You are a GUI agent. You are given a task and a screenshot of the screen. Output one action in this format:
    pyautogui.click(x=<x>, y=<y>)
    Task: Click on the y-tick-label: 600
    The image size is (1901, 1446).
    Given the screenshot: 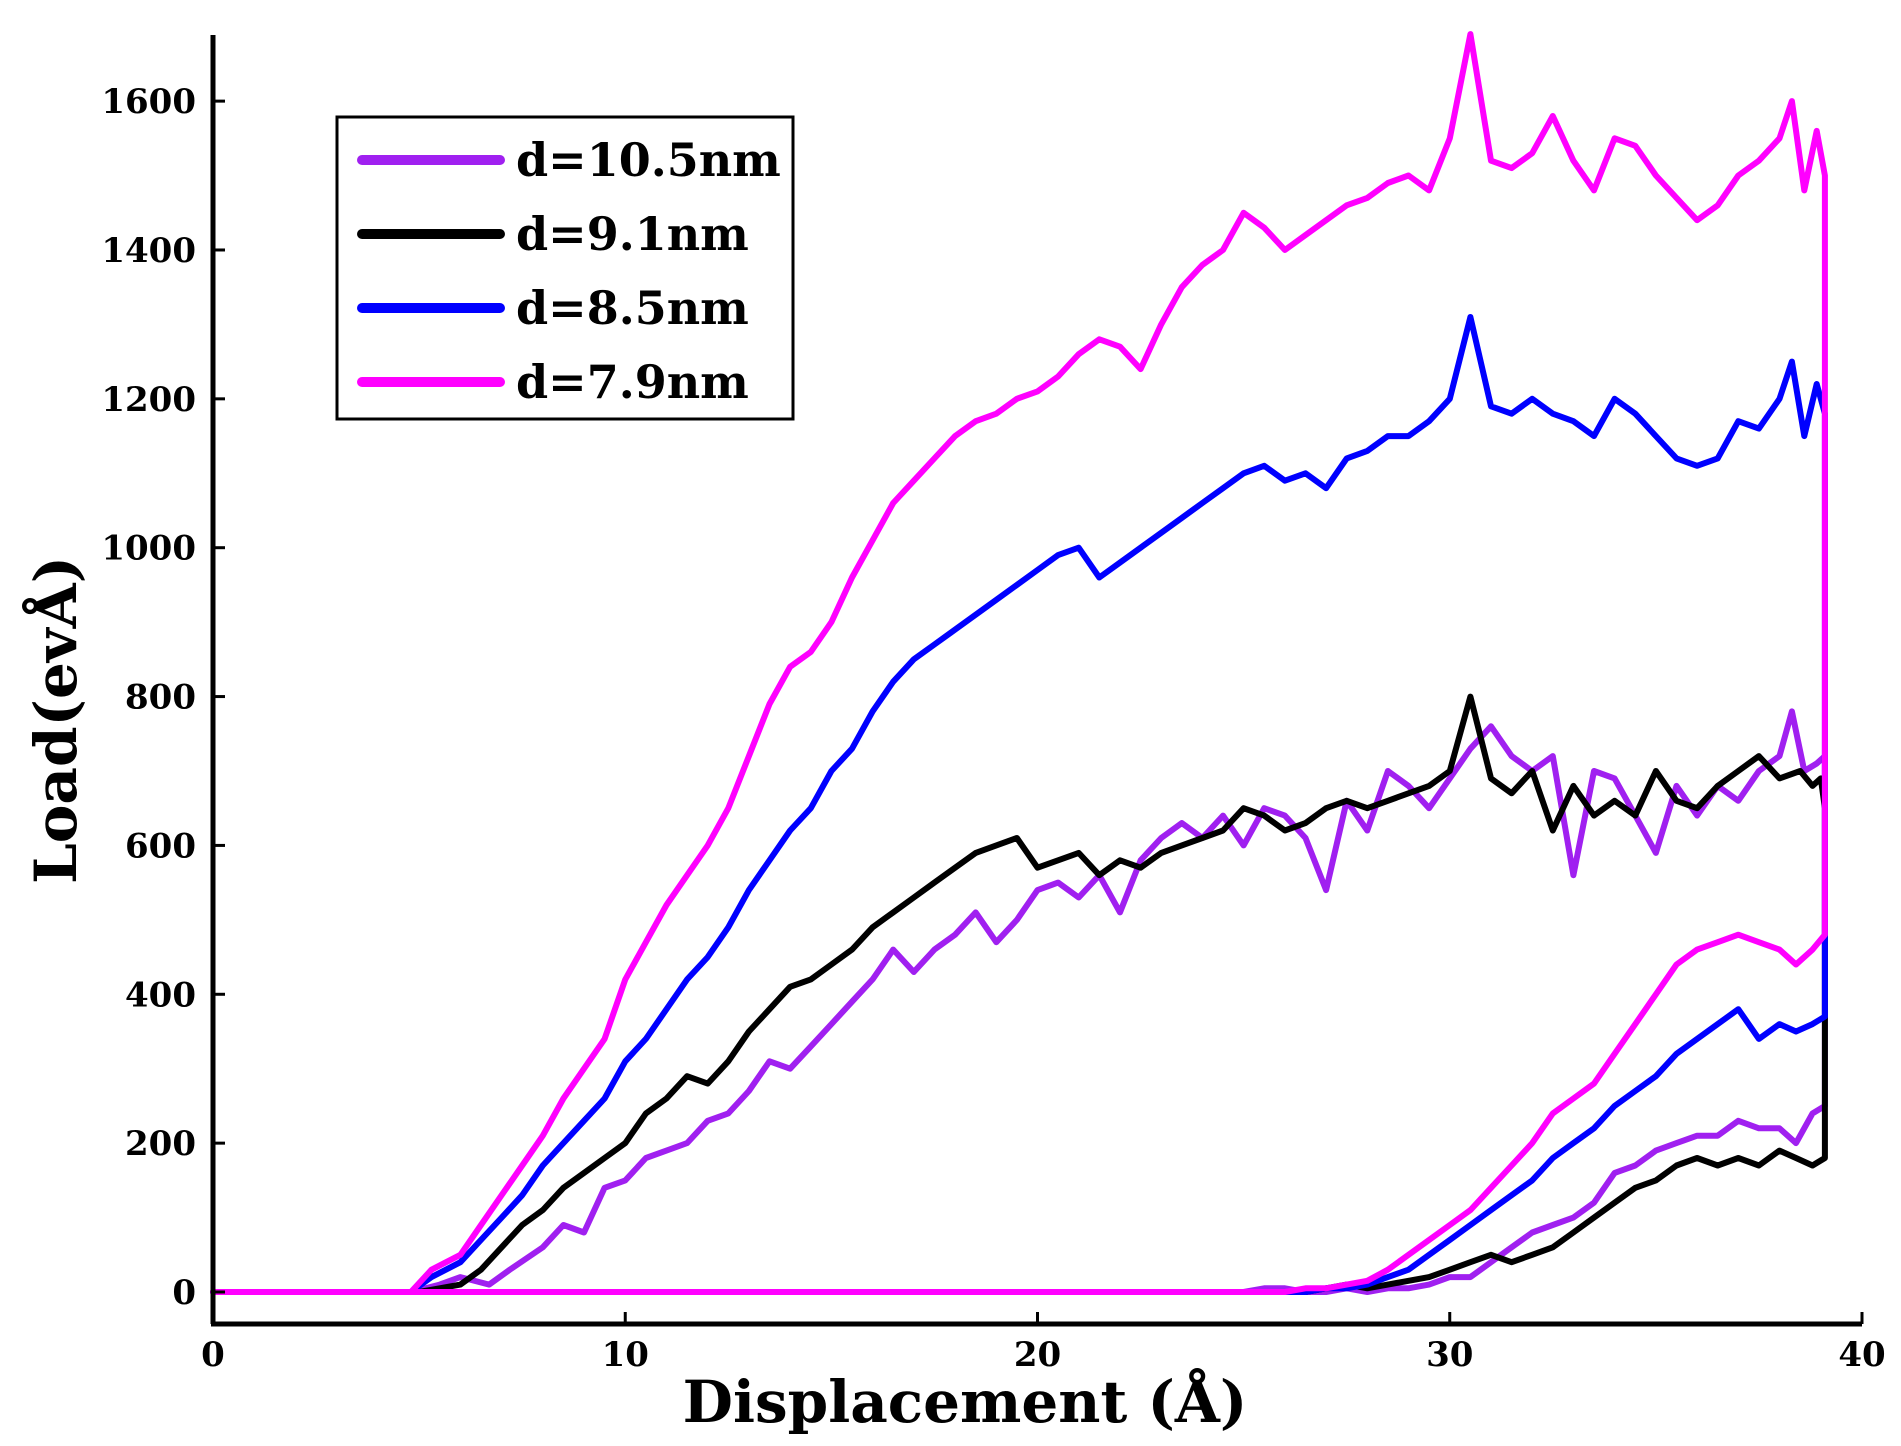 What is the action you would take?
    pyautogui.click(x=160, y=846)
    